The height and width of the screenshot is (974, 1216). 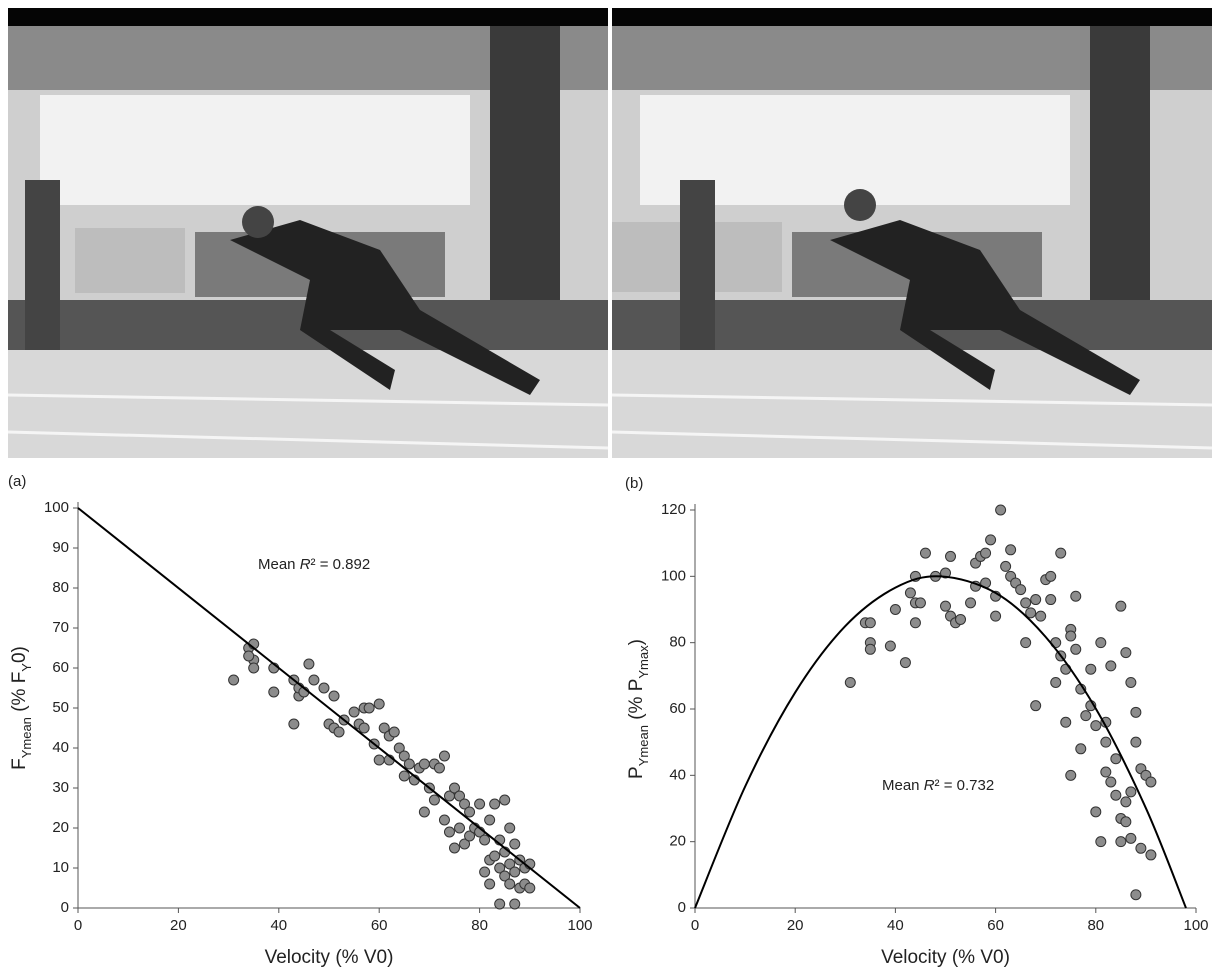 I want to click on y-tick-label: 100, so click(x=56, y=507).